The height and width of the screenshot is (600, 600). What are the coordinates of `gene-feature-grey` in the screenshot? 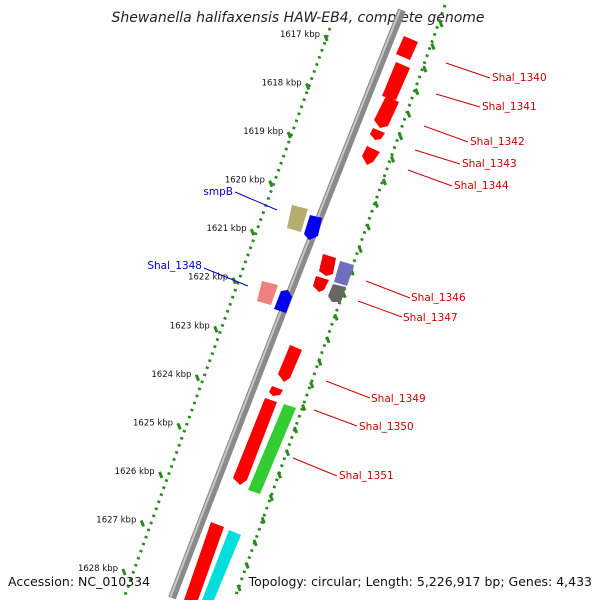 It's located at (337, 293).